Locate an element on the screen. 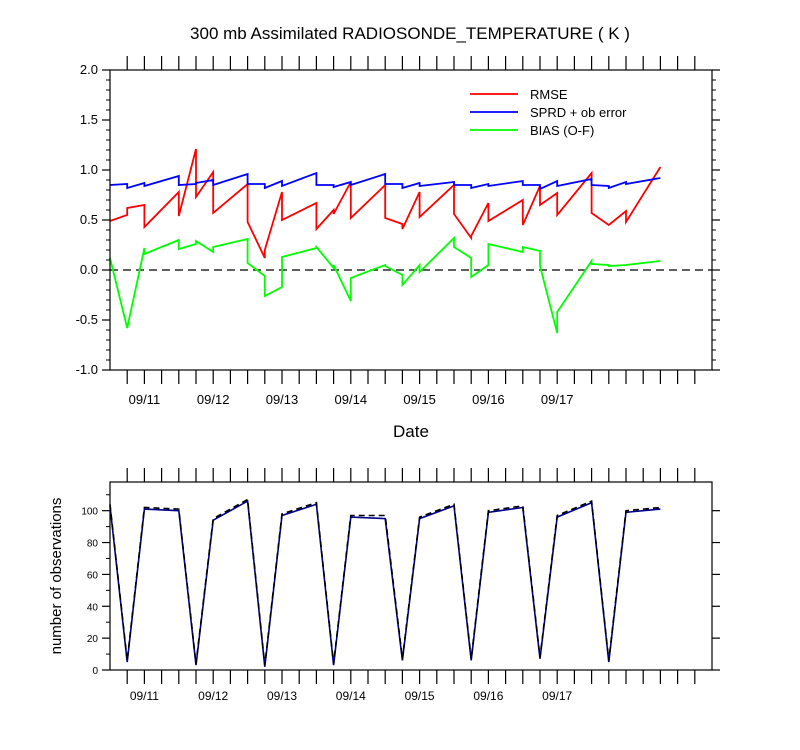 This screenshot has height=750, width=800. y-tick-label: 40 is located at coordinates (93, 607).